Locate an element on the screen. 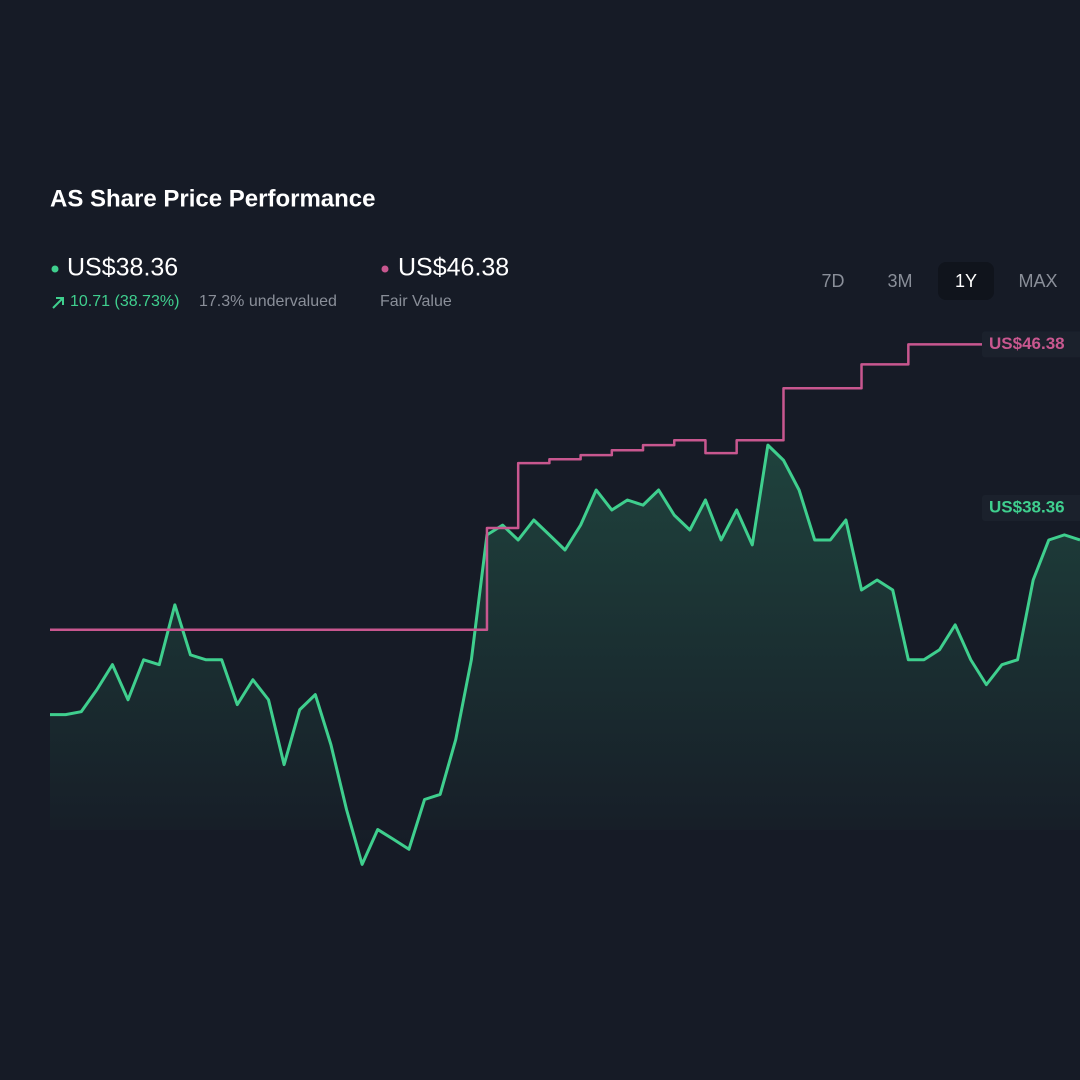 The height and width of the screenshot is (1080, 1080). range-button: MAX is located at coordinates (1037, 281).